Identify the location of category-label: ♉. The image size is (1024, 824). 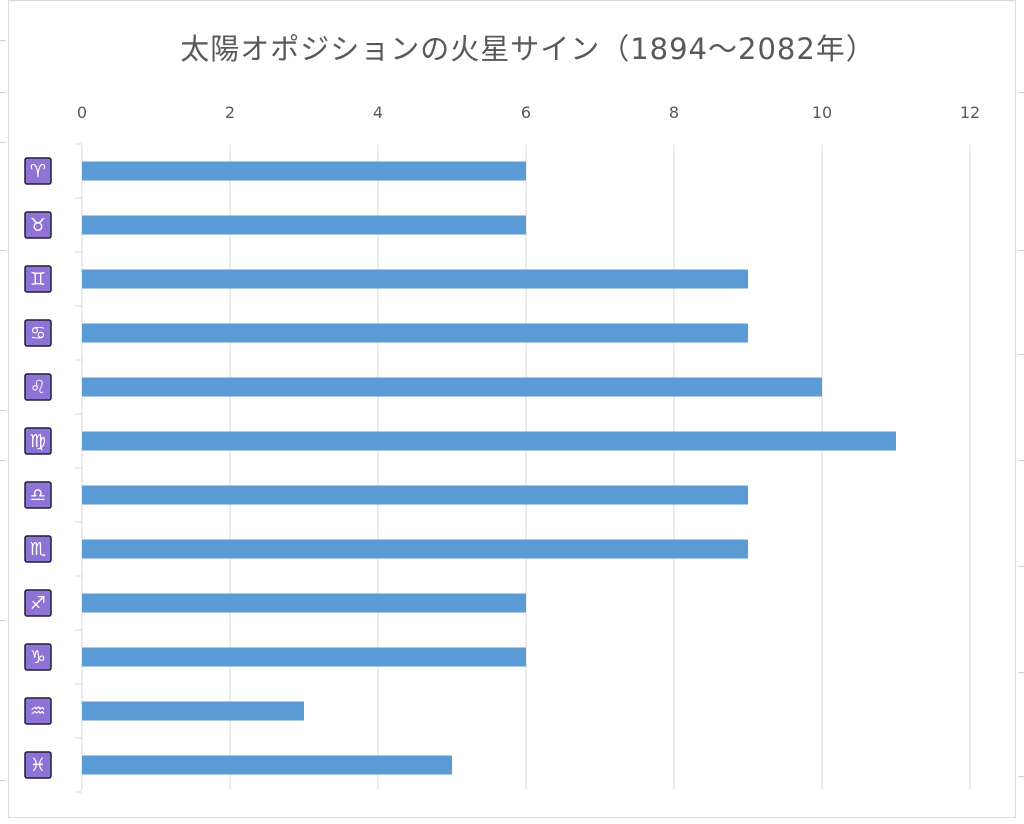
(38, 225).